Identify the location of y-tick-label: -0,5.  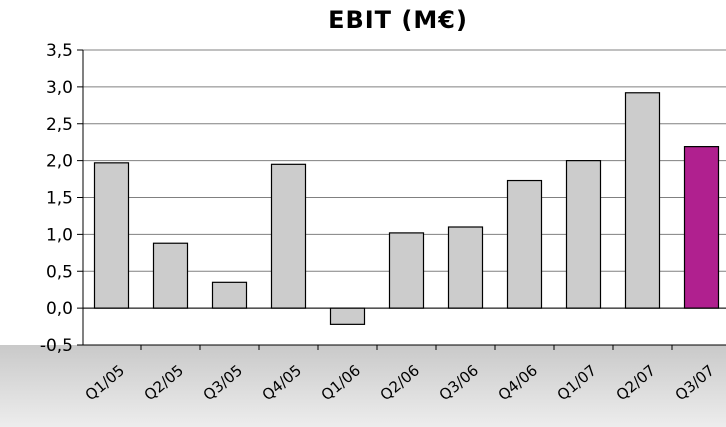
(56, 346).